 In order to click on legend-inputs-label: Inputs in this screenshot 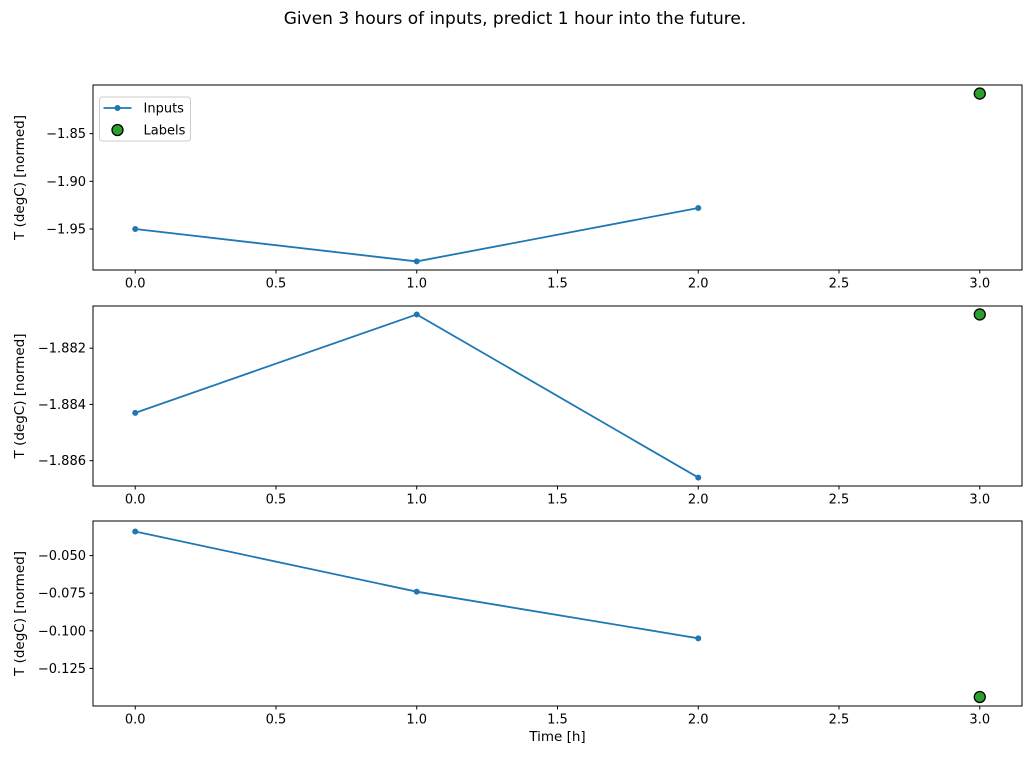, I will do `click(164, 109)`.